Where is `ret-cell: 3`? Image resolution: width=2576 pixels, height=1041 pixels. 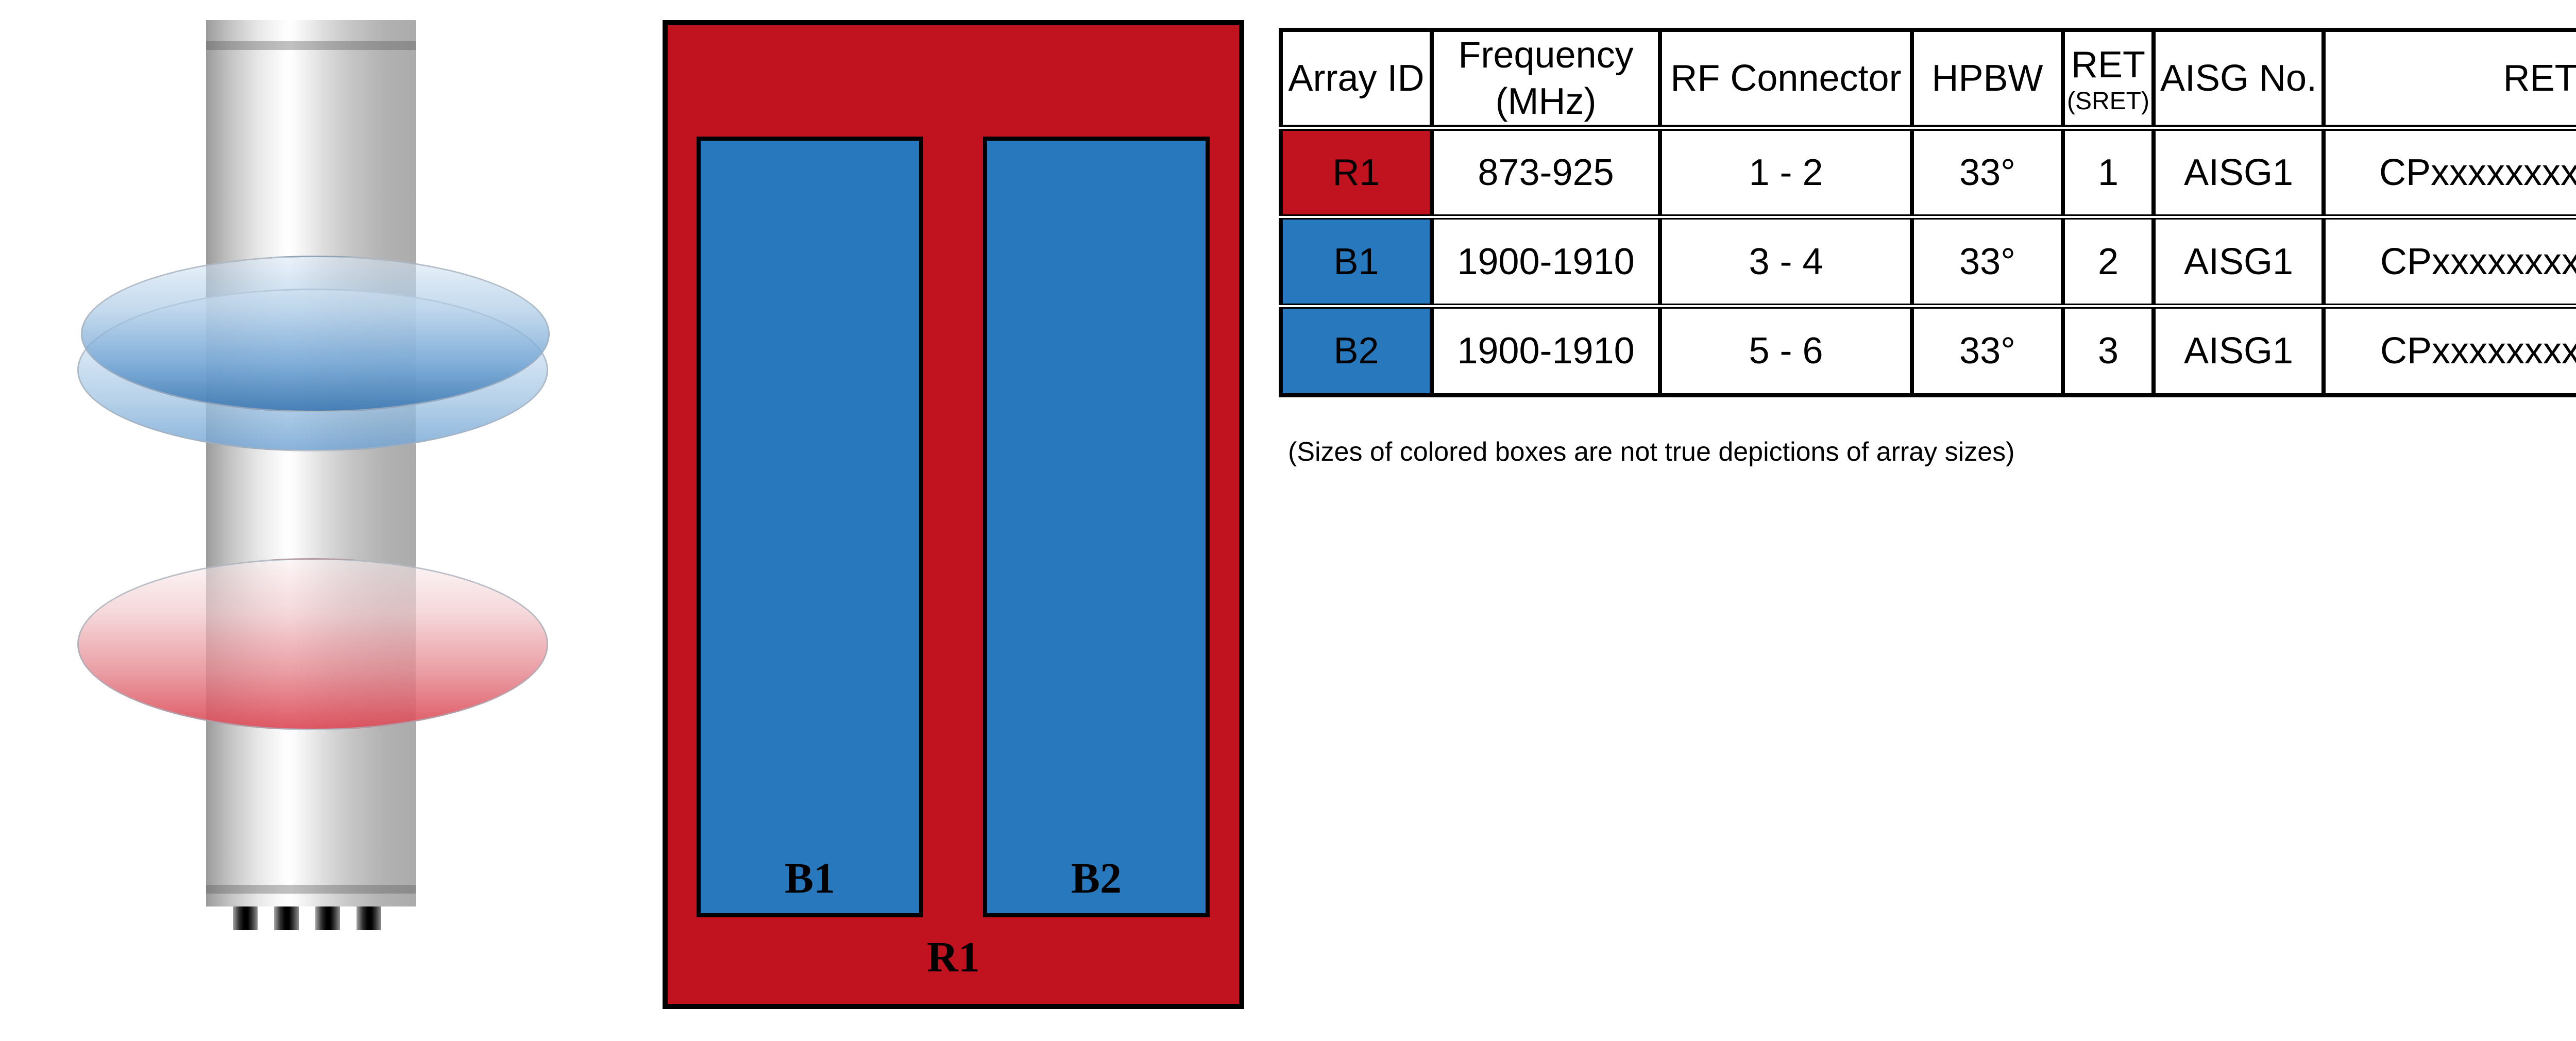
ret-cell: 3 is located at coordinates (2108, 350).